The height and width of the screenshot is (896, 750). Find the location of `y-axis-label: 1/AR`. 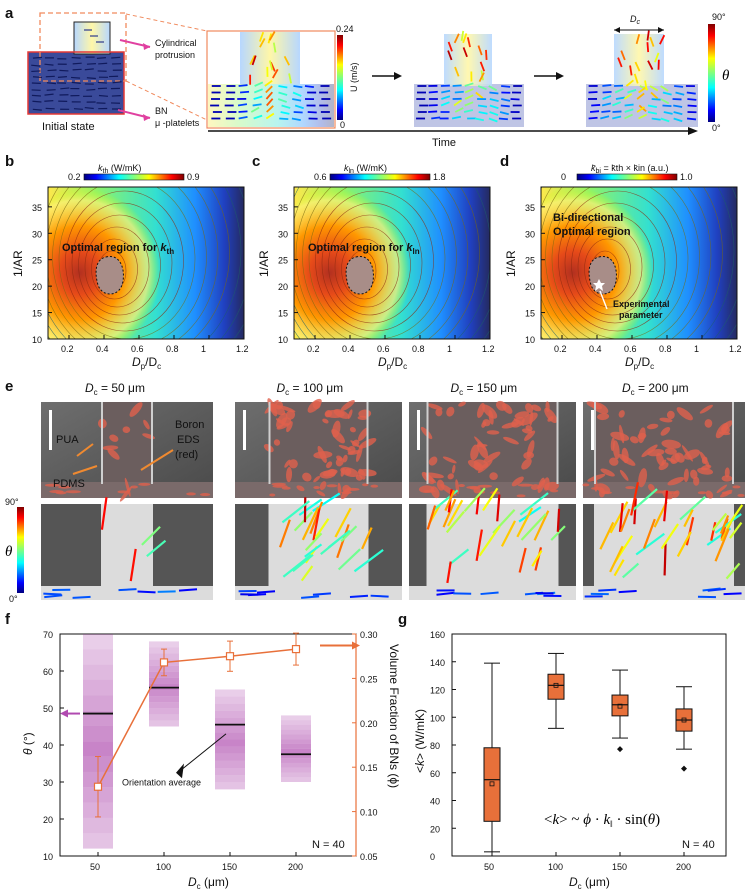

y-axis-label: 1/AR is located at coordinates (264, 263).